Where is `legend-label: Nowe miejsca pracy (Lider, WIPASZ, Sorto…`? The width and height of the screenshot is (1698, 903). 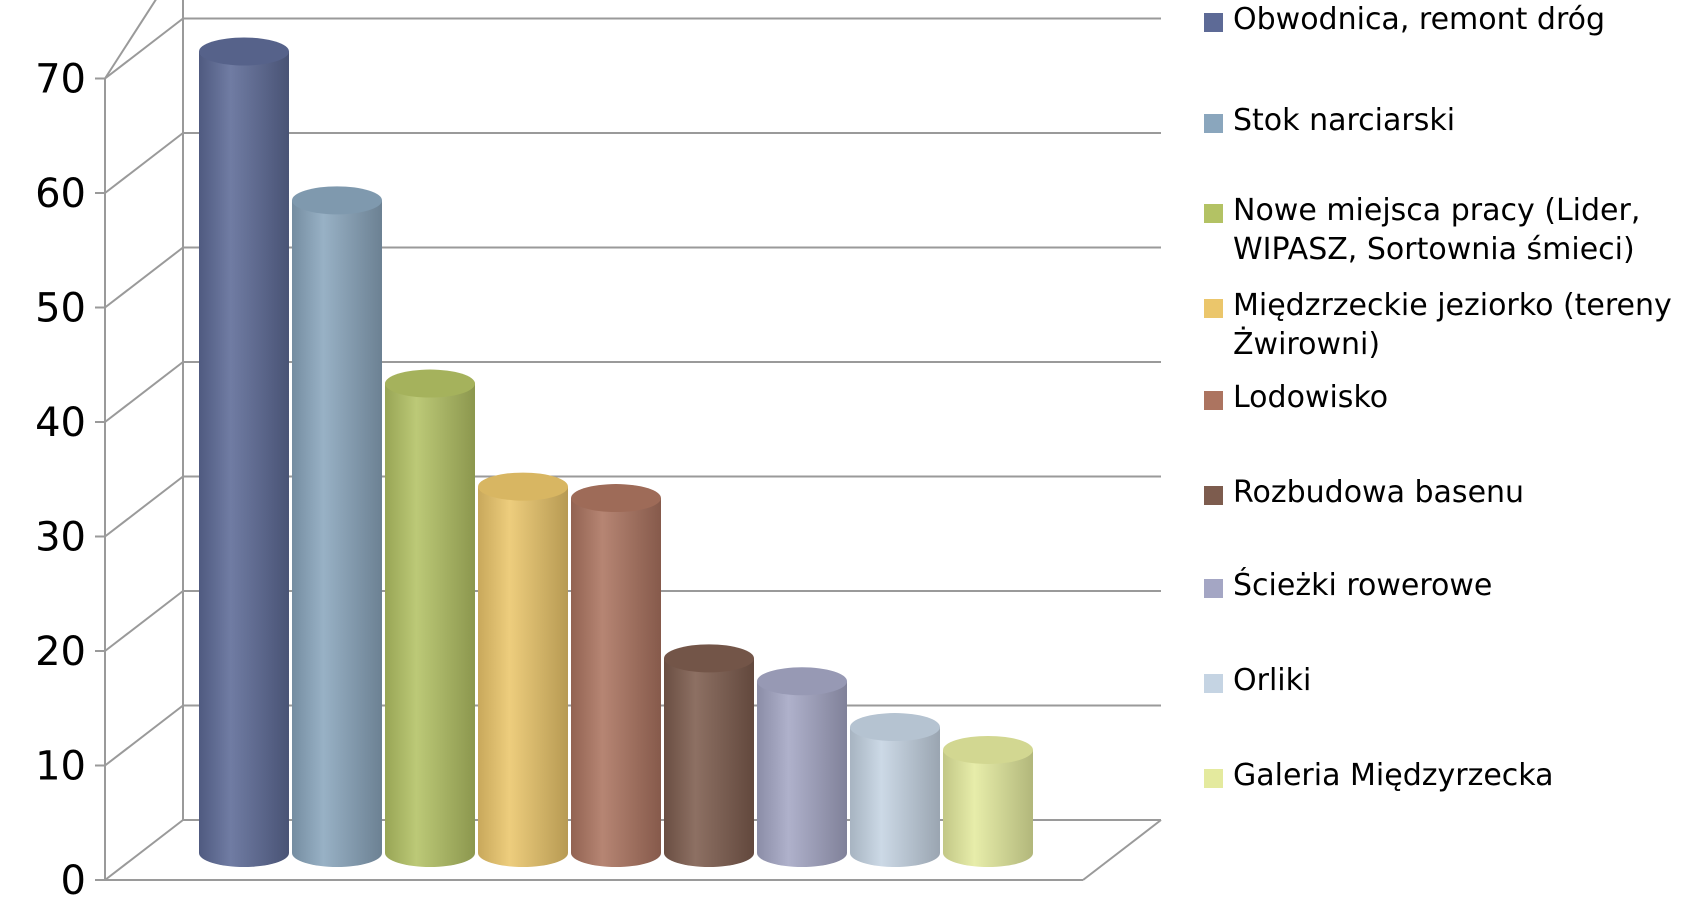 legend-label: Nowe miejsca pracy (Lider, WIPASZ, Sorto… is located at coordinates (1437, 230).